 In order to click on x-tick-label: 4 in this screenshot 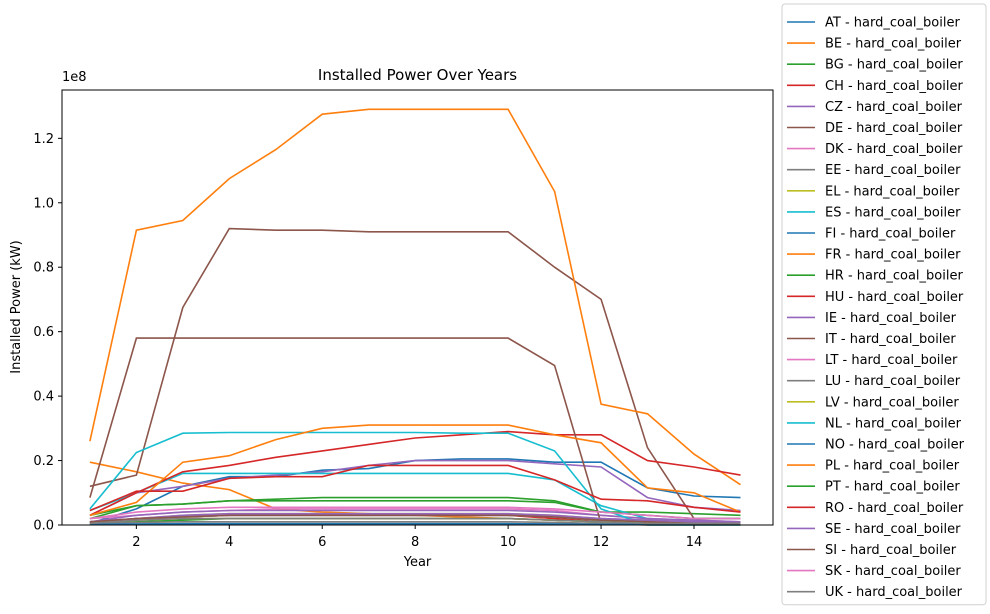, I will do `click(229, 542)`.